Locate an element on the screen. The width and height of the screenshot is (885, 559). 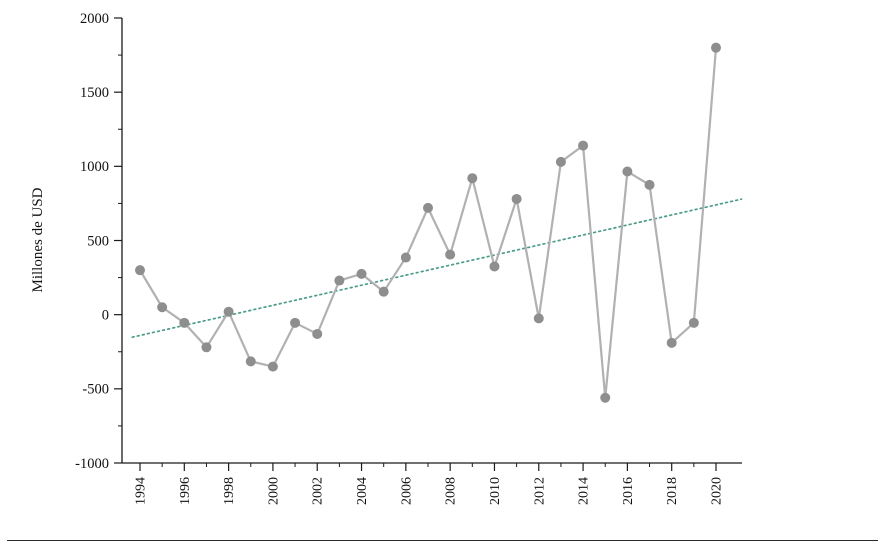
y-tick-label: 2000 is located at coordinates (94, 19).